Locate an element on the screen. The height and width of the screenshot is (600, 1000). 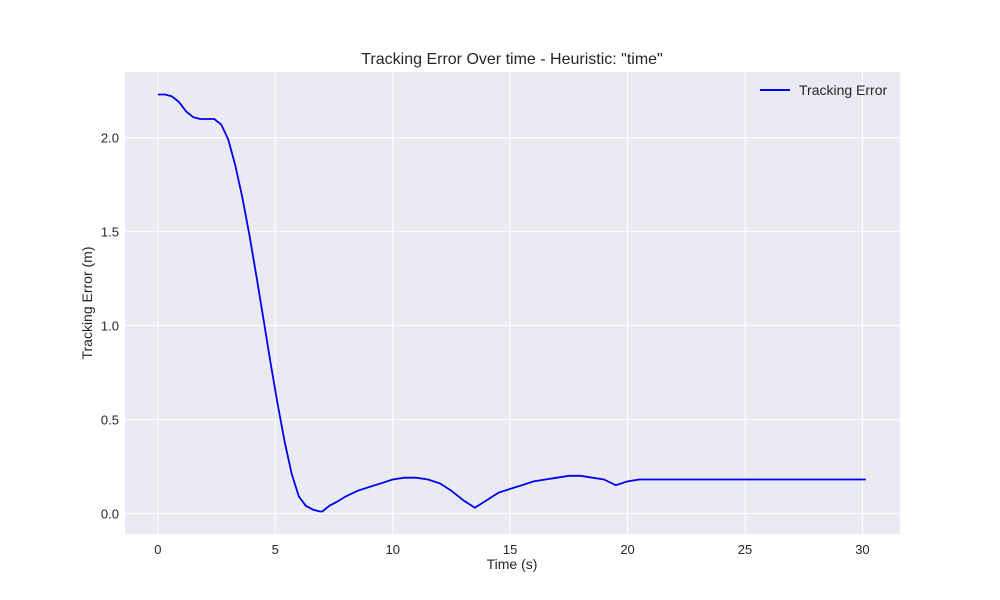
y-axis-label: Tracking Error (m) is located at coordinates (87, 302).